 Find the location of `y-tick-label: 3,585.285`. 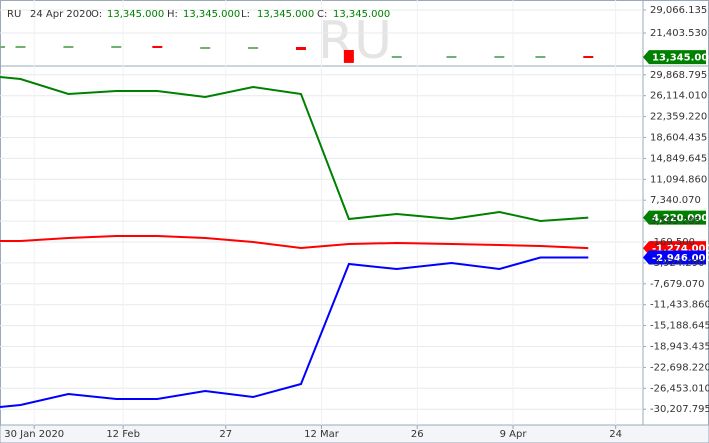

y-tick-label: 3,585.285 is located at coordinates (675, 221).